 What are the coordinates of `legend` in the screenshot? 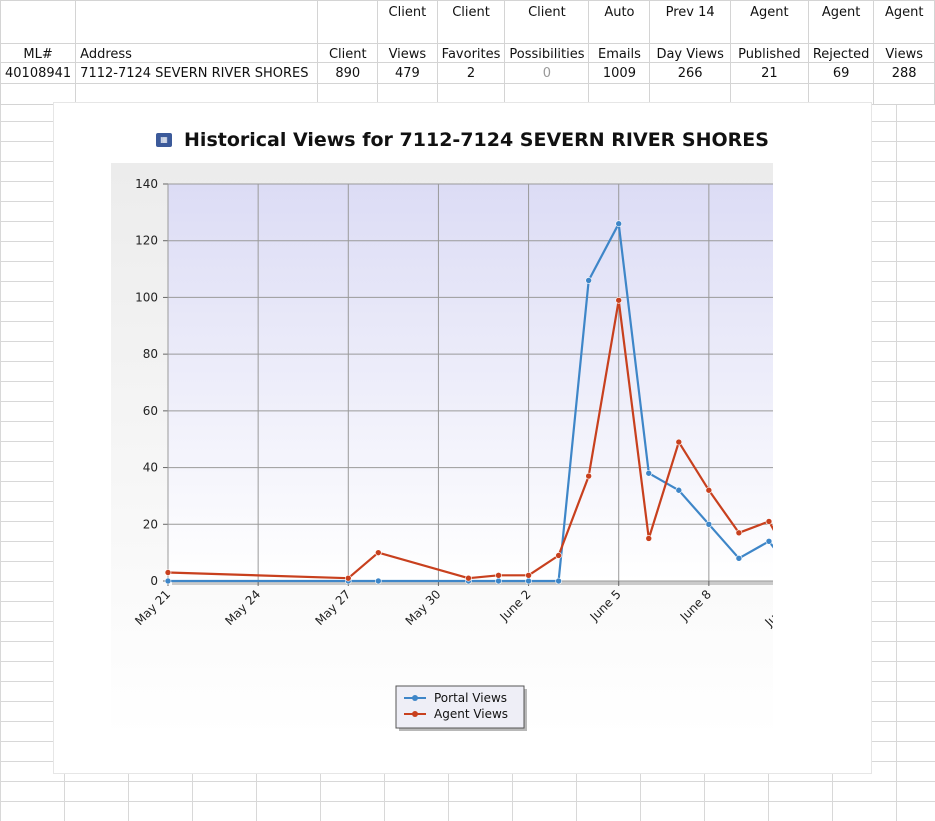 It's located at (460, 707).